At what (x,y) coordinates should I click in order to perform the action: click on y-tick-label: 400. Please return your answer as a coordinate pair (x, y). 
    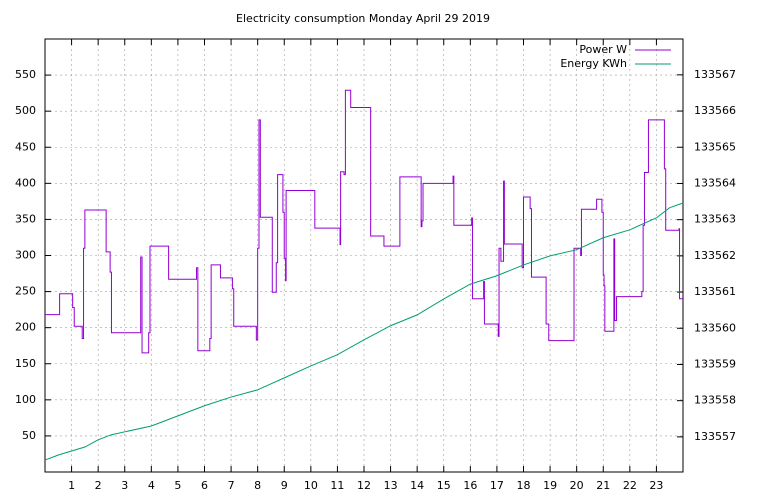
    Looking at the image, I should click on (25, 182).